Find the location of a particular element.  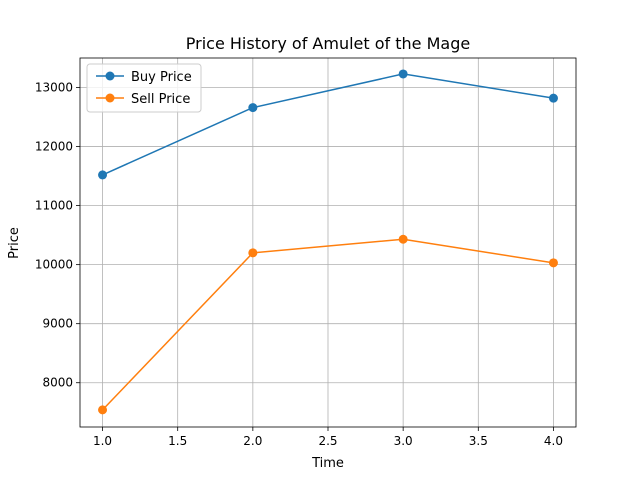

x-tick-label: 4.0 is located at coordinates (553, 441).